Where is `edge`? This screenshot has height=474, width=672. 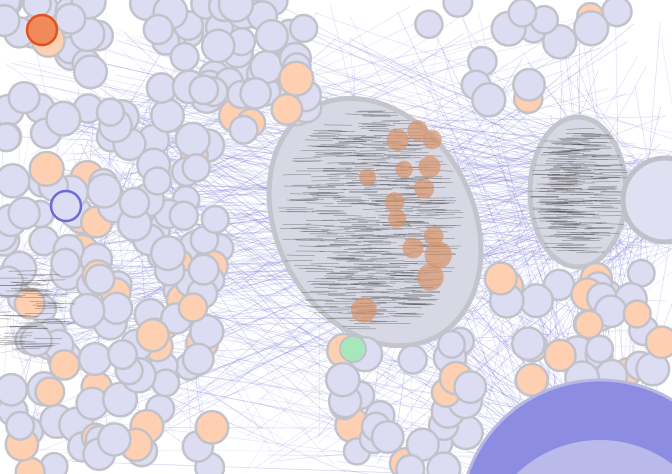 edge is located at coordinates (46, 284).